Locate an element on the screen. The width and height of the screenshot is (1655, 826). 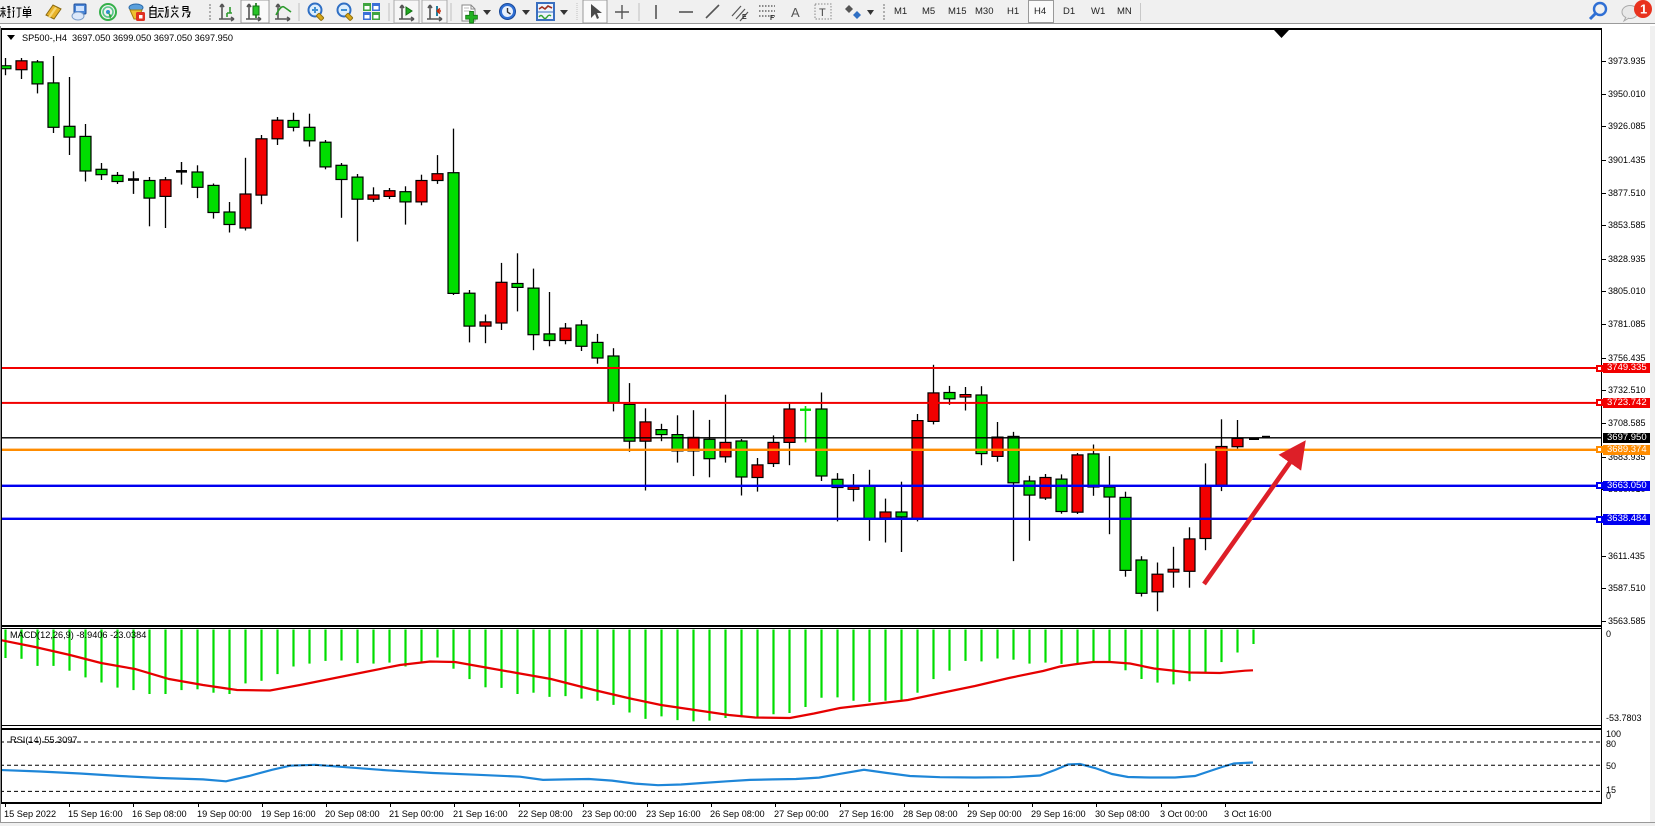
svg-text: A is located at coordinates (795, 12).